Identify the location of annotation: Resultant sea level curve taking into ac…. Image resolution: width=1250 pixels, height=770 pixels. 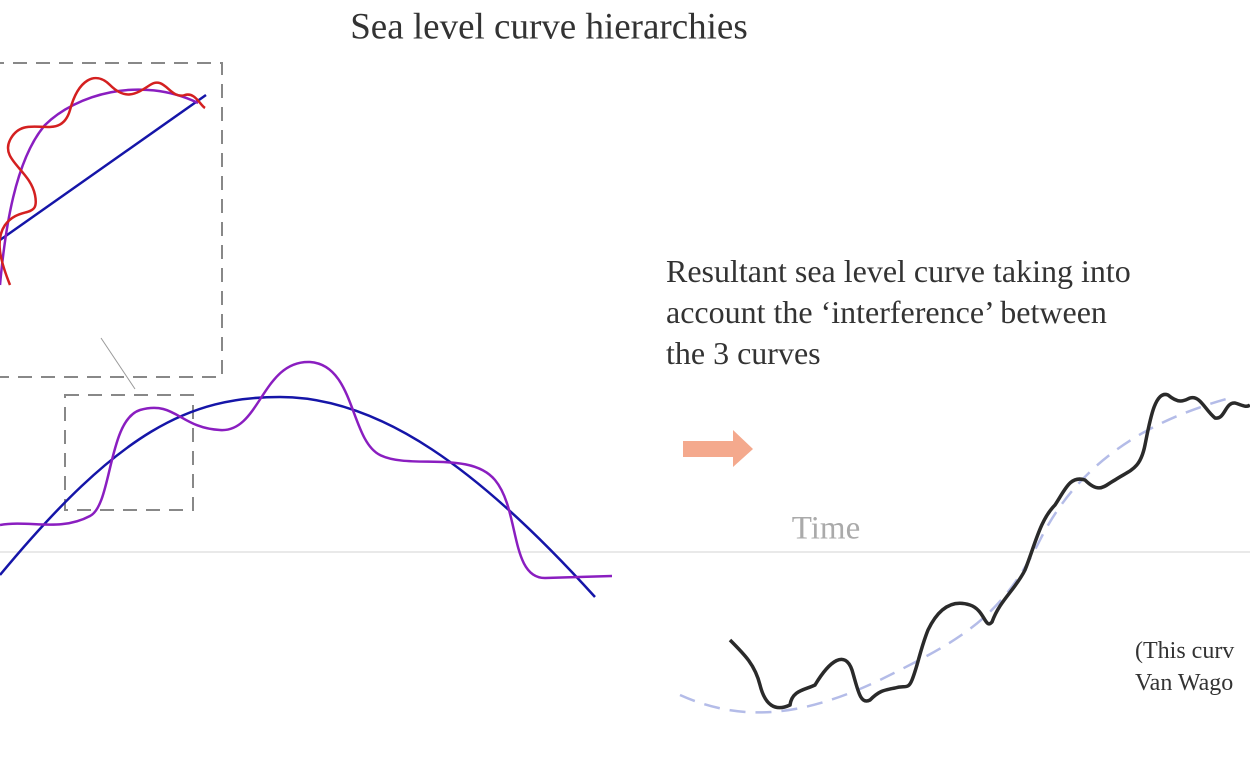
(902, 312).